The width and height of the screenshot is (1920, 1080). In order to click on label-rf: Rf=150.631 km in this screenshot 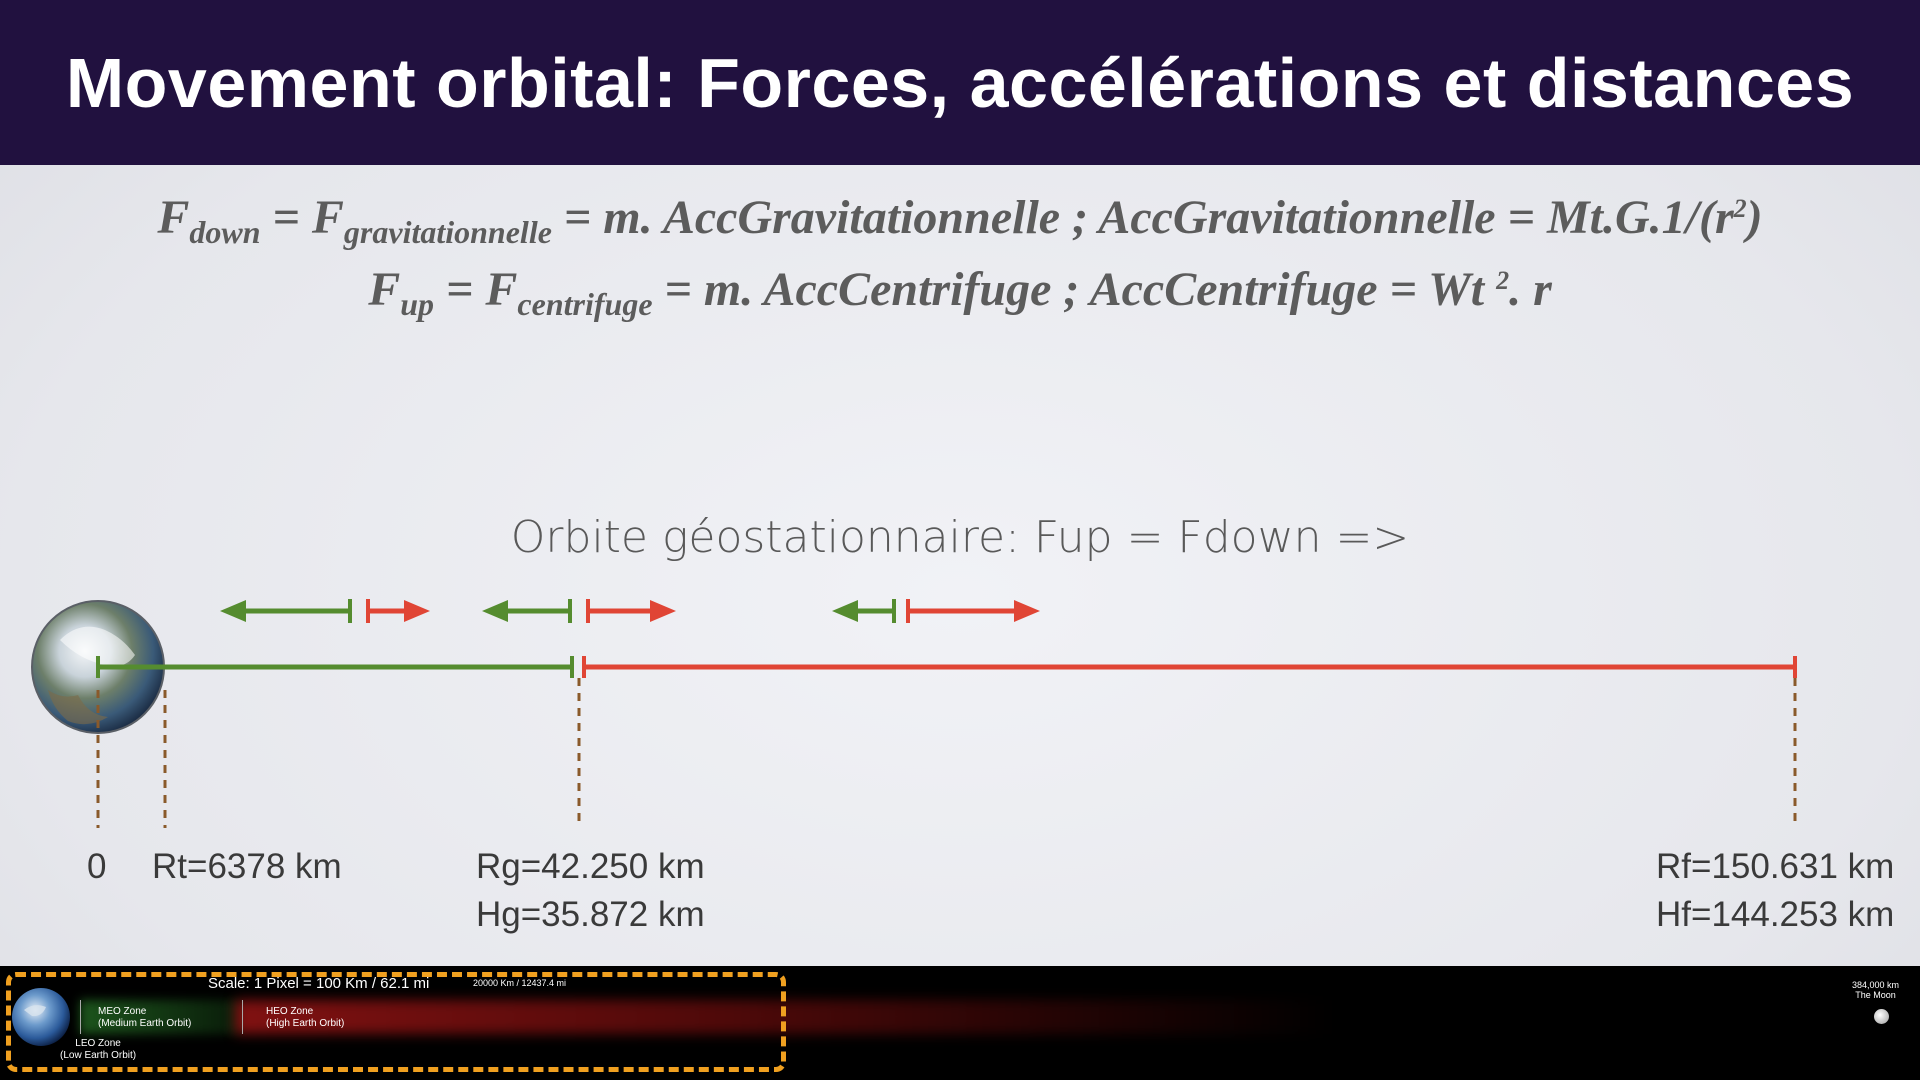, I will do `click(1775, 866)`.